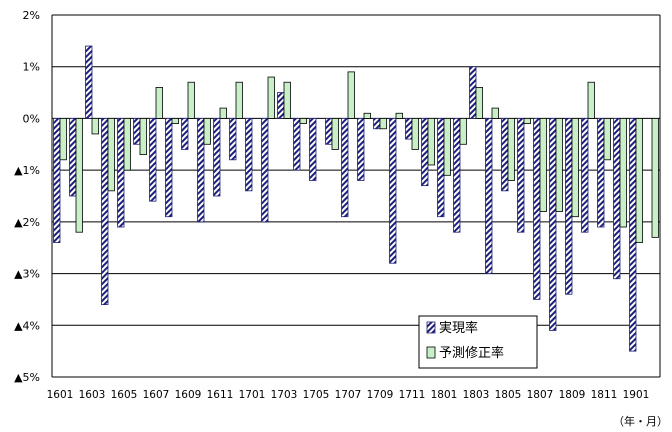 This screenshot has height=432, width=672. Describe the element at coordinates (92, 395) in the screenshot. I see `x-tick-label: 1603` at that location.